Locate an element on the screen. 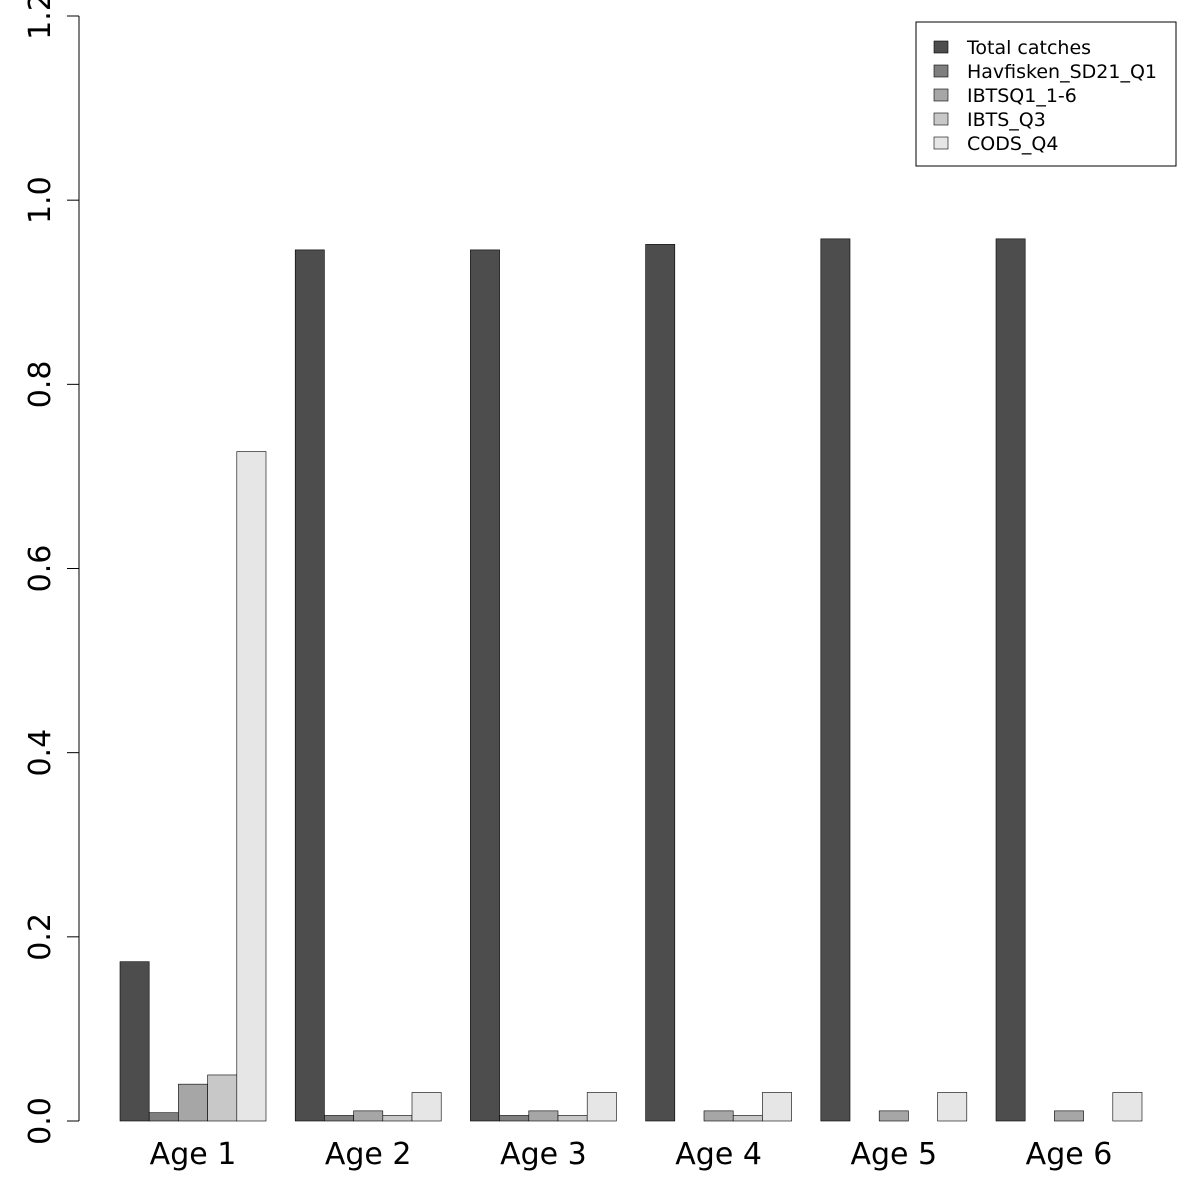 This screenshot has width=1200, height=1200. y-tick-label: 1.2 is located at coordinates (40, 20).